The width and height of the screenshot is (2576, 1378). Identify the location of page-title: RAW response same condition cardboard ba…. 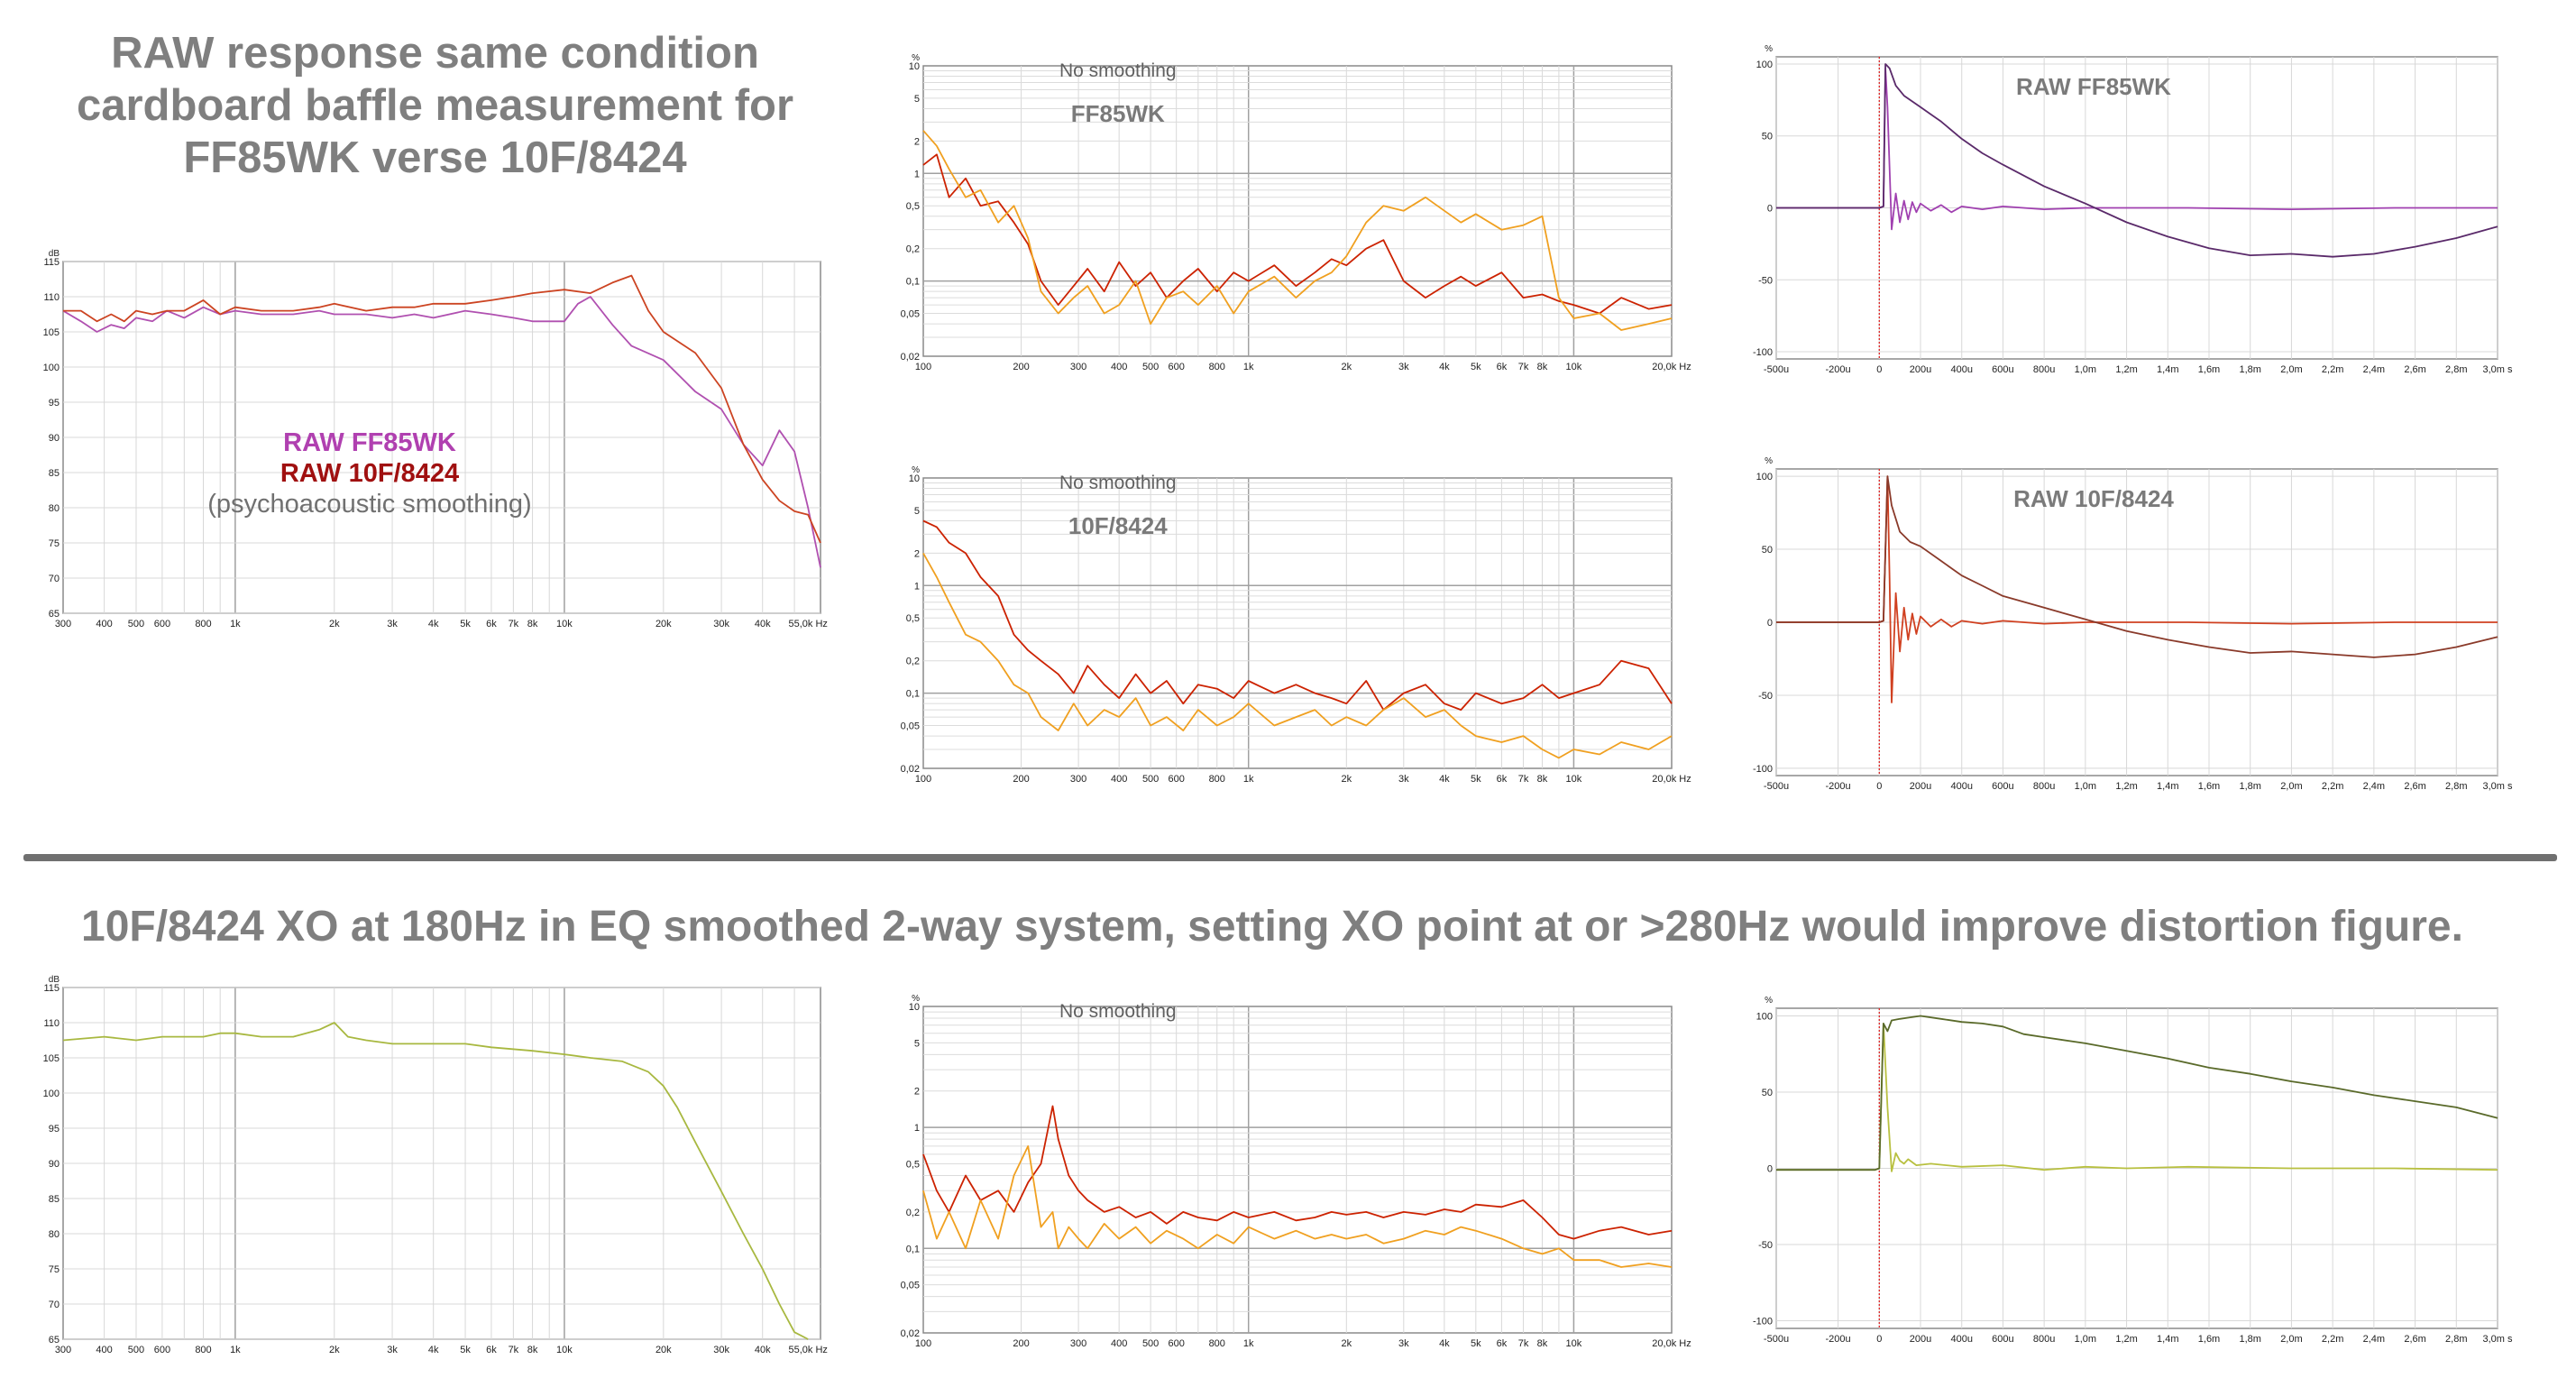
(435, 105).